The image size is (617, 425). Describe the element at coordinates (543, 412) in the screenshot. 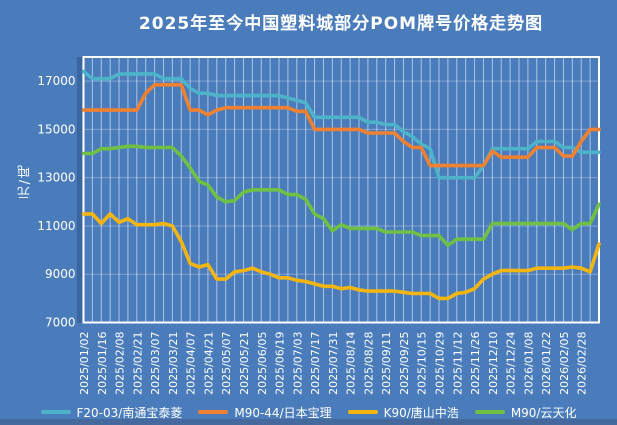

I see `legend-label: M90/云天化` at that location.